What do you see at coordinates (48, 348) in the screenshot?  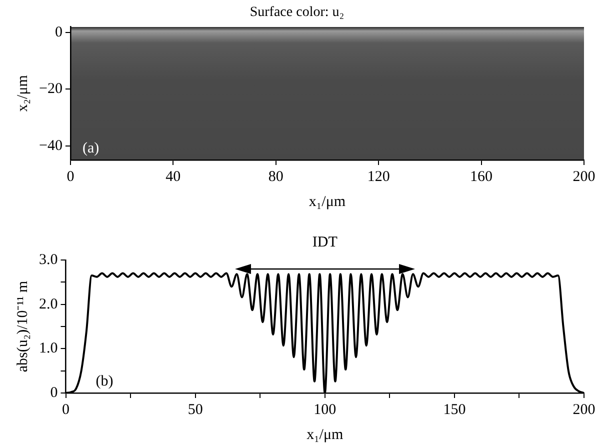 I see `y-tick-label: 1.0` at bounding box center [48, 348].